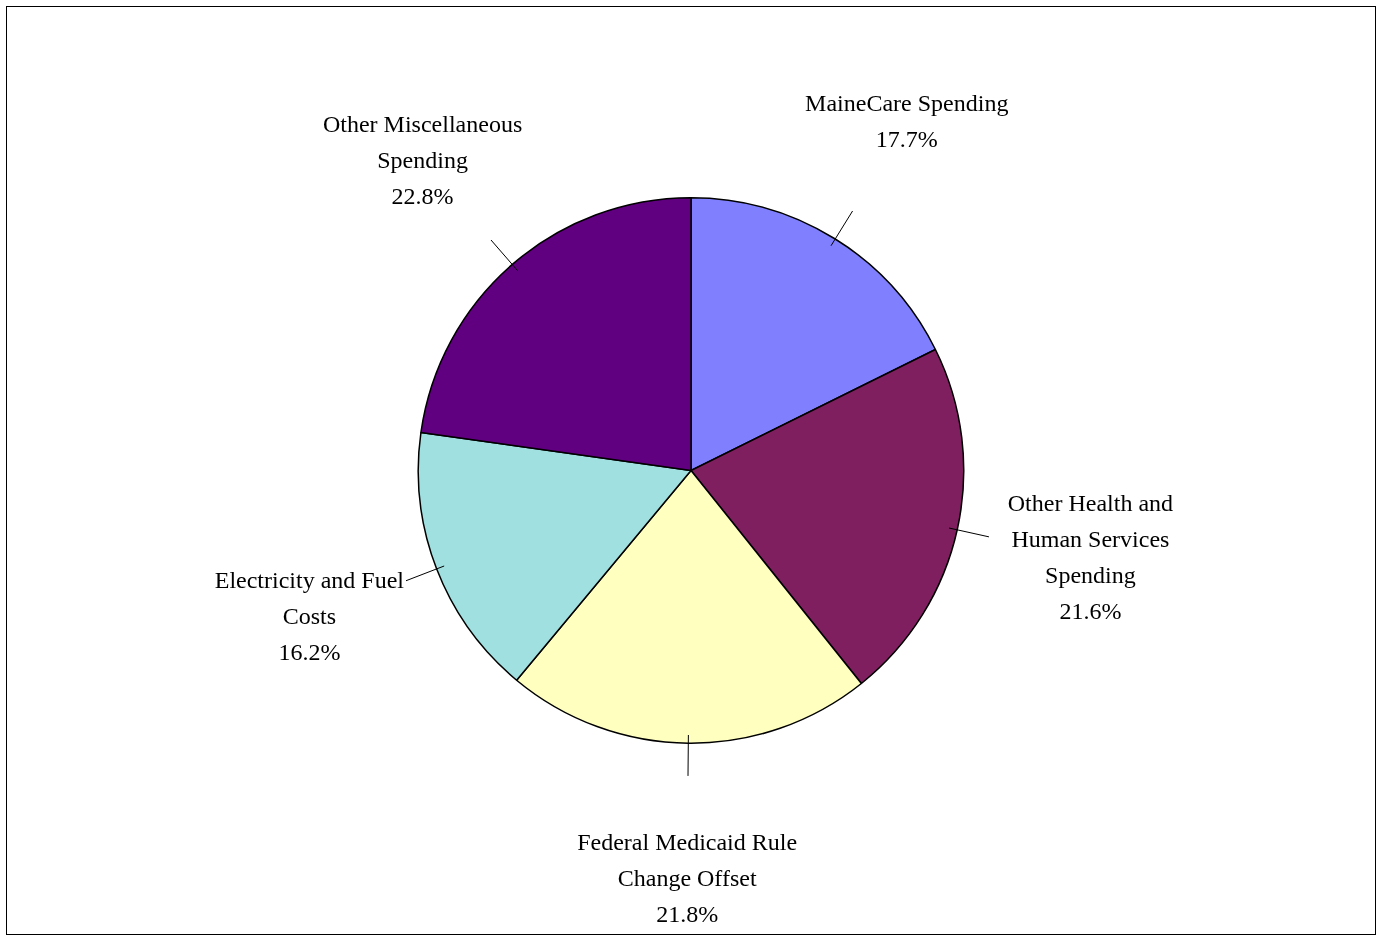 The height and width of the screenshot is (941, 1382). Describe the element at coordinates (422, 142) in the screenshot. I see `slice-label: Other Miscellaneous Spending` at that location.